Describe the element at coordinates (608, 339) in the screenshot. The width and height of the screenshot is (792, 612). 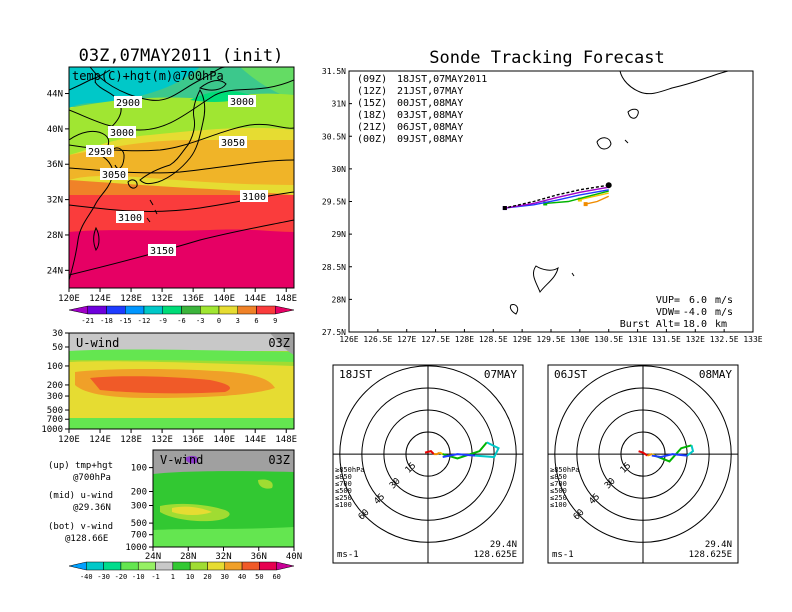
I see `track-x-tick-label: 130.5E` at that location.